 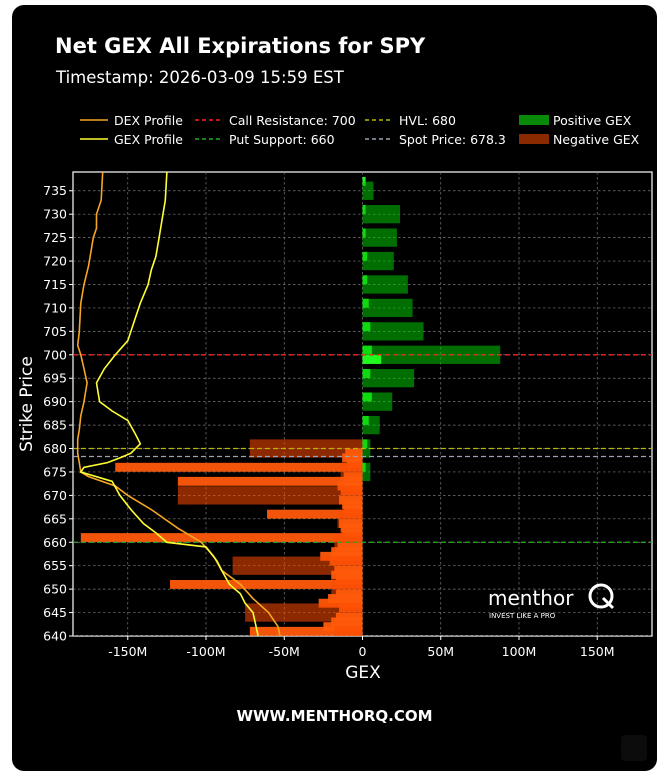 What do you see at coordinates (634, 748) in the screenshot?
I see `corner-widget` at bounding box center [634, 748].